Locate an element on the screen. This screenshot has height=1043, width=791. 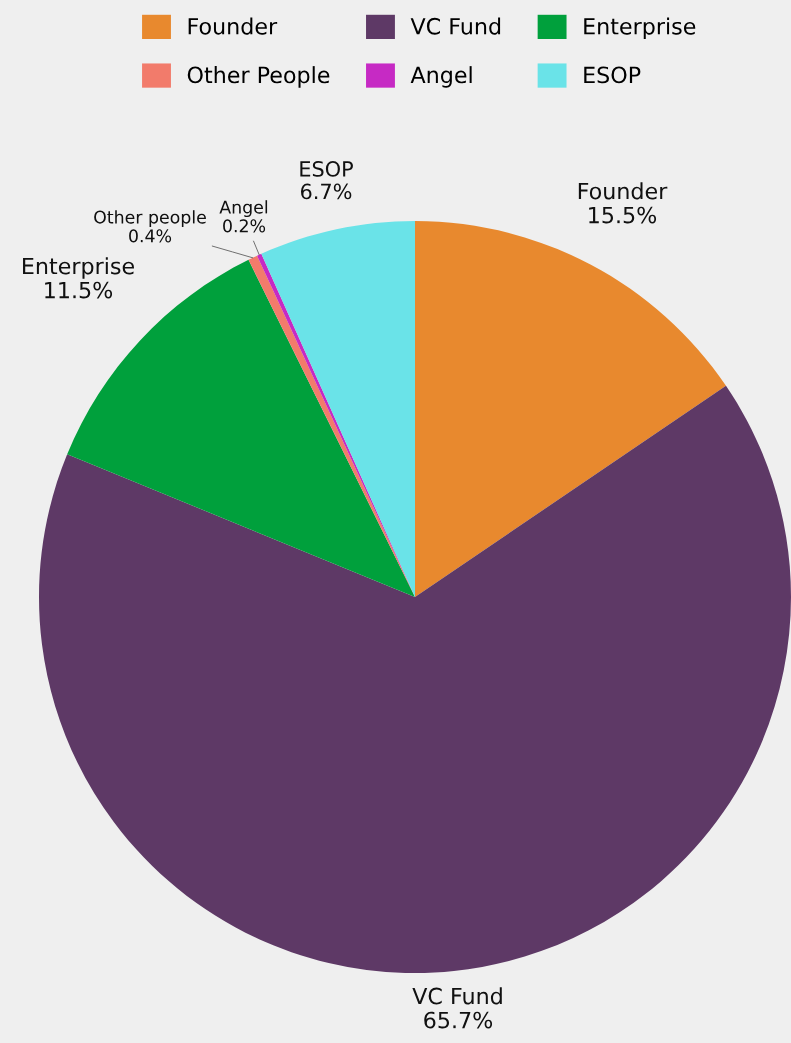
data-label: Founder 15.5% is located at coordinates (623, 203).